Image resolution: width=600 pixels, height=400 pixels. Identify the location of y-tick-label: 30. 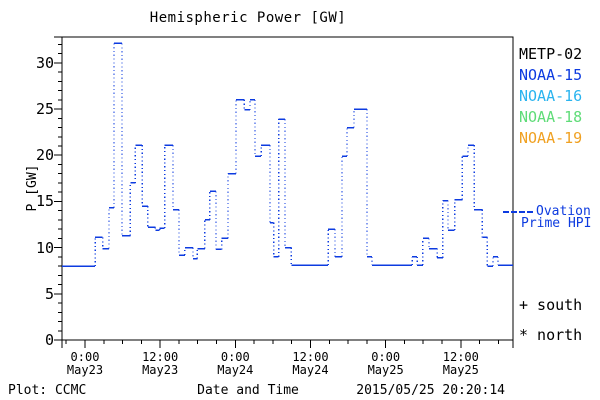
(44, 62).